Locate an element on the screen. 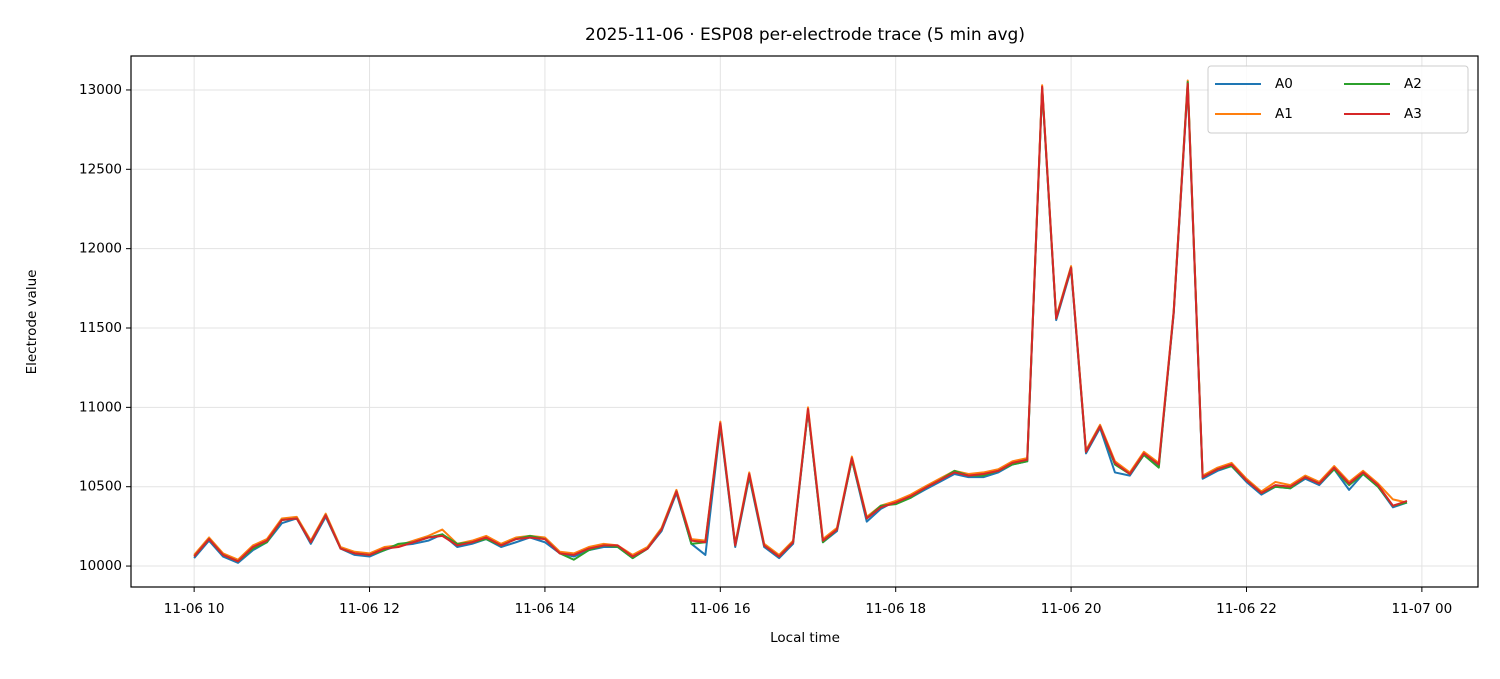  x-tick-label: 11-07 00 is located at coordinates (1422, 609).